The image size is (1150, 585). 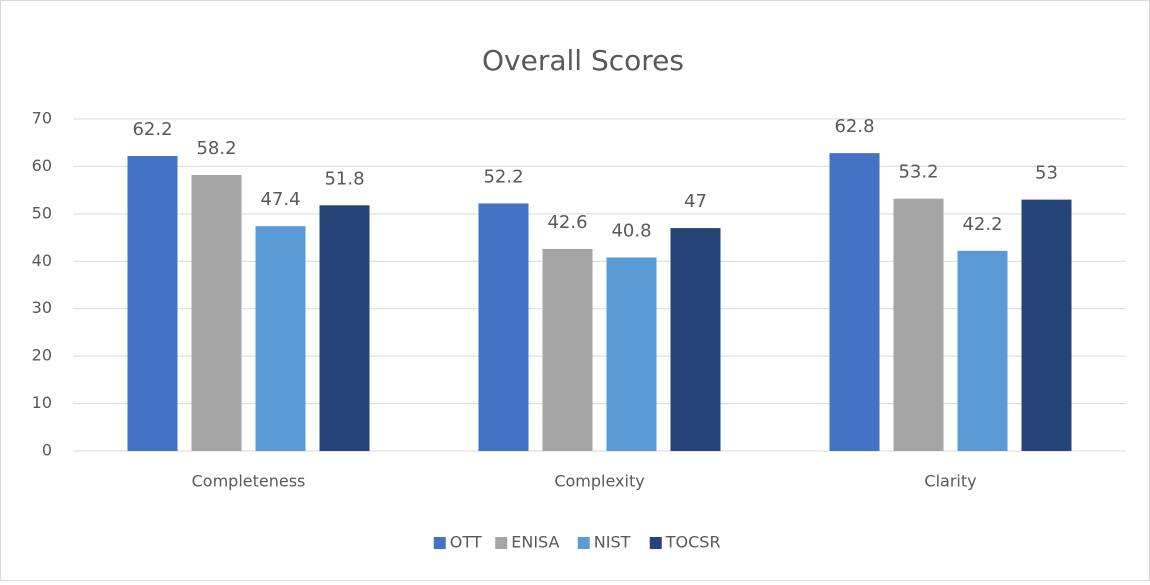 I want to click on x-tick-label: Clarity, so click(x=950, y=481).